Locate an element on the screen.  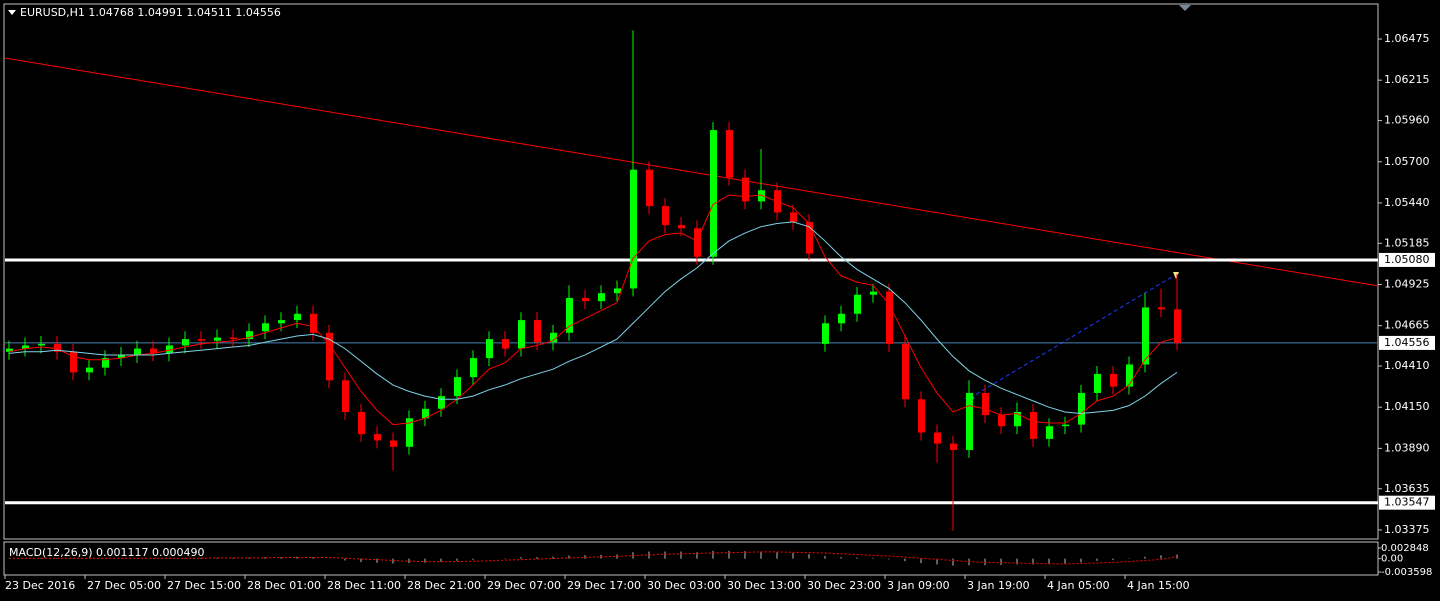
y-tick-label: 1.06215 is located at coordinates (1407, 79).